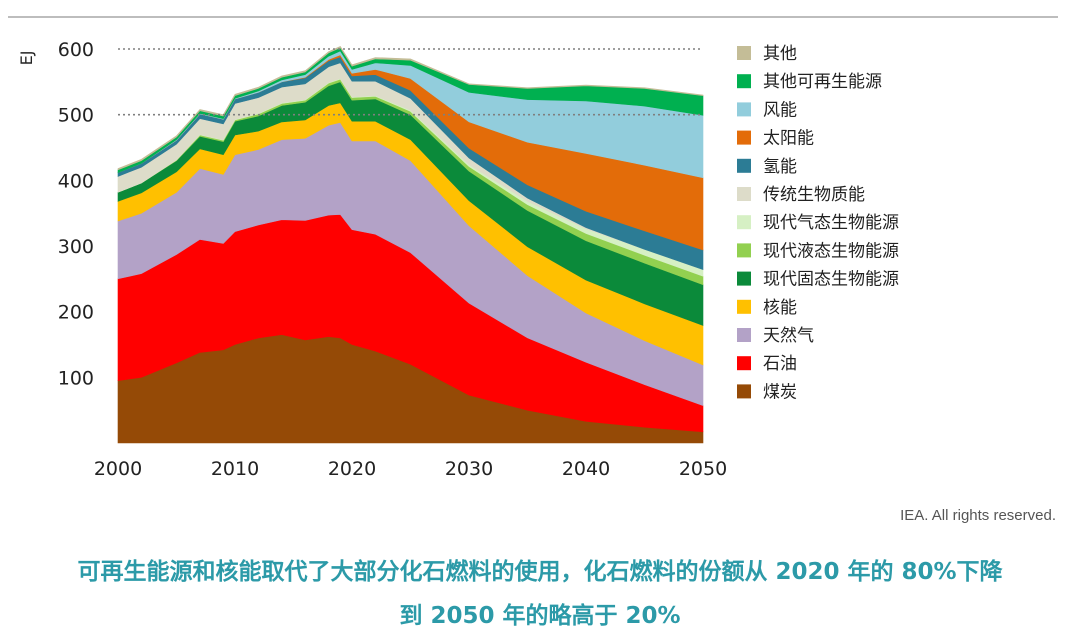 Image resolution: width=1080 pixels, height=638 pixels. I want to click on legend-label: 风能, so click(780, 110).